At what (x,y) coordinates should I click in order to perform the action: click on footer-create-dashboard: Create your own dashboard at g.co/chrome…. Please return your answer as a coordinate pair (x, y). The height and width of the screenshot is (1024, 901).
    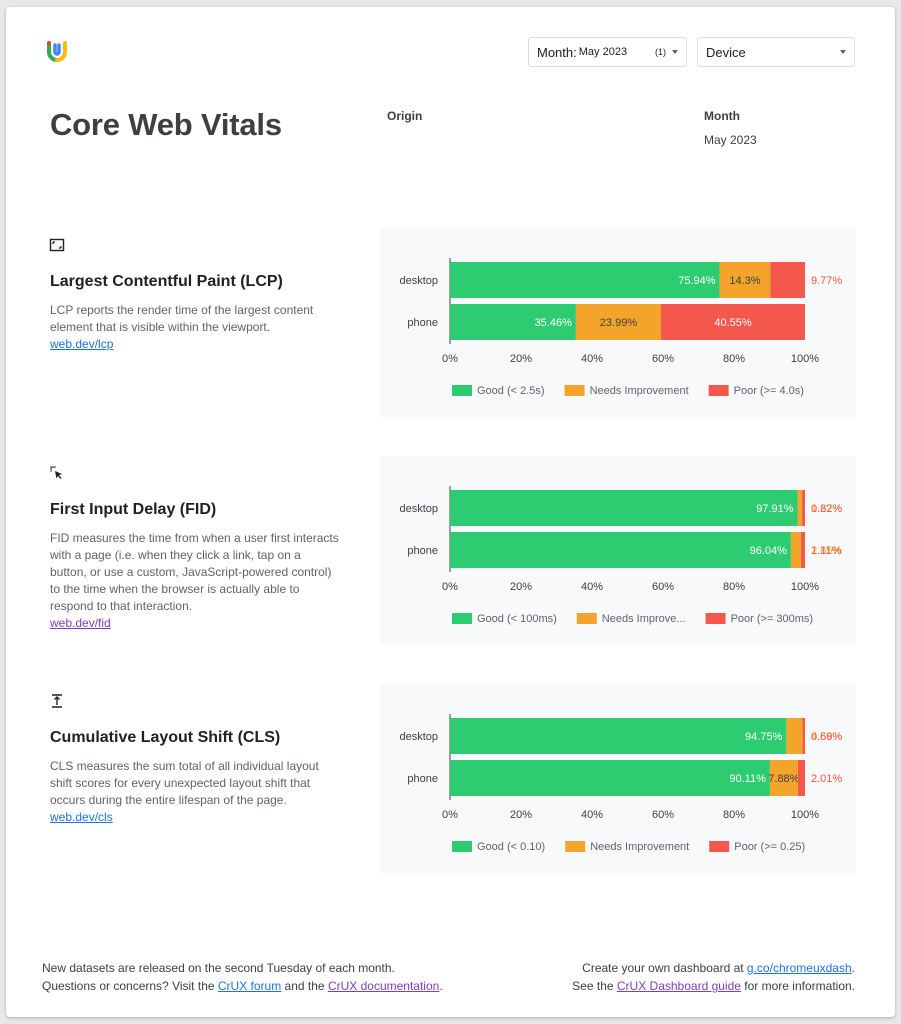
    Looking at the image, I should click on (713, 968).